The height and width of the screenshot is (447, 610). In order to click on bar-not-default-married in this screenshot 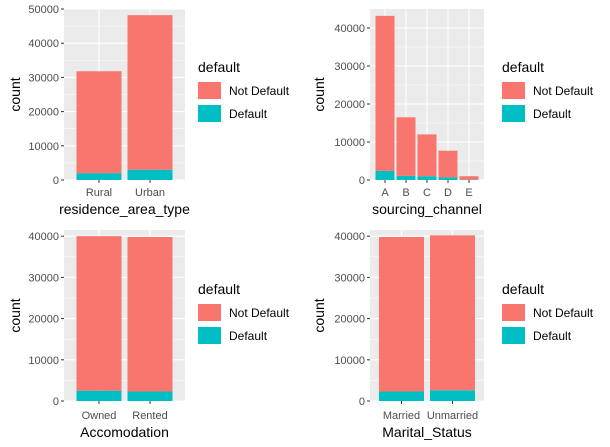, I will do `click(401, 314)`.